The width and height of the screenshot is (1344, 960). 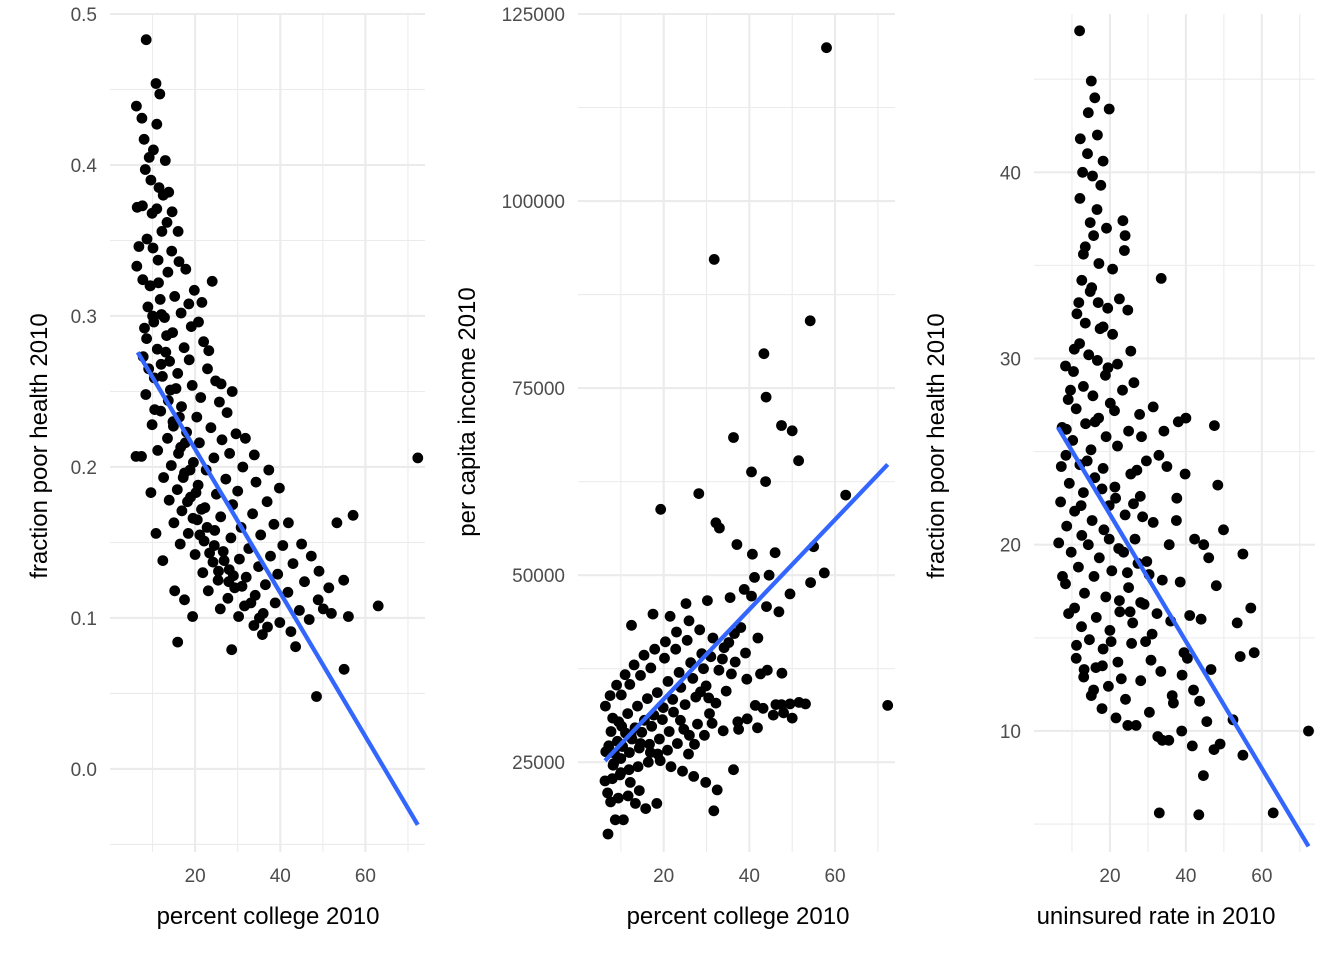 I want to click on panel-3-x-tick-labels: 20 40 60, so click(x=1185, y=876).